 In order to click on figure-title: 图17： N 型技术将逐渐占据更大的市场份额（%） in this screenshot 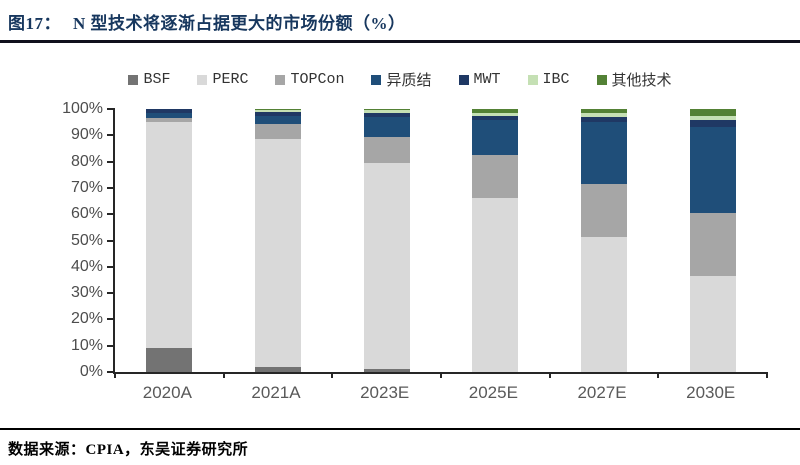, I will do `click(207, 21)`.